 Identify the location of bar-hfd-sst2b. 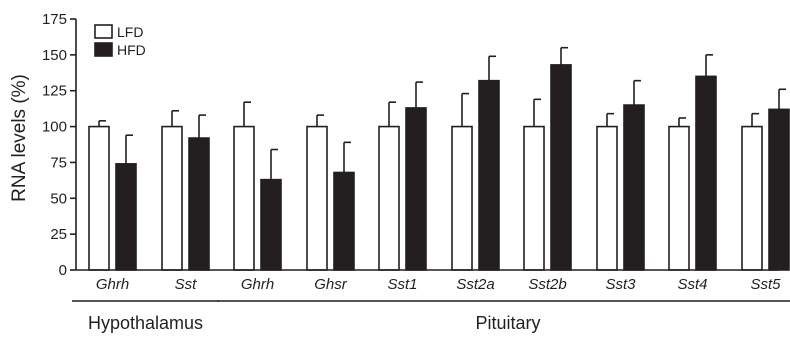
(561, 167).